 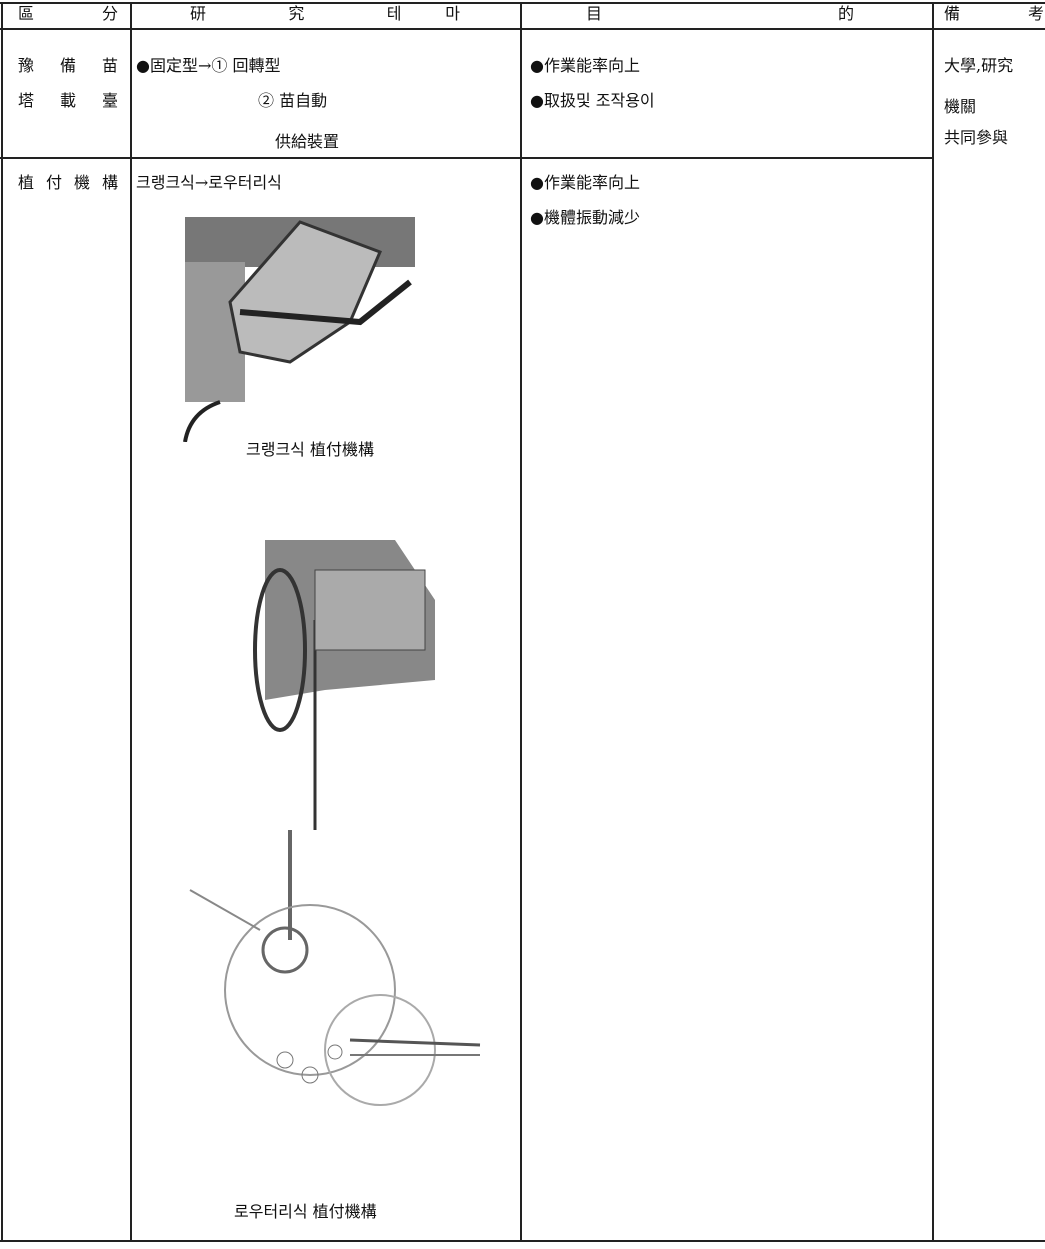 I want to click on research: 크랭크식→로우터리식, so click(x=209, y=182).